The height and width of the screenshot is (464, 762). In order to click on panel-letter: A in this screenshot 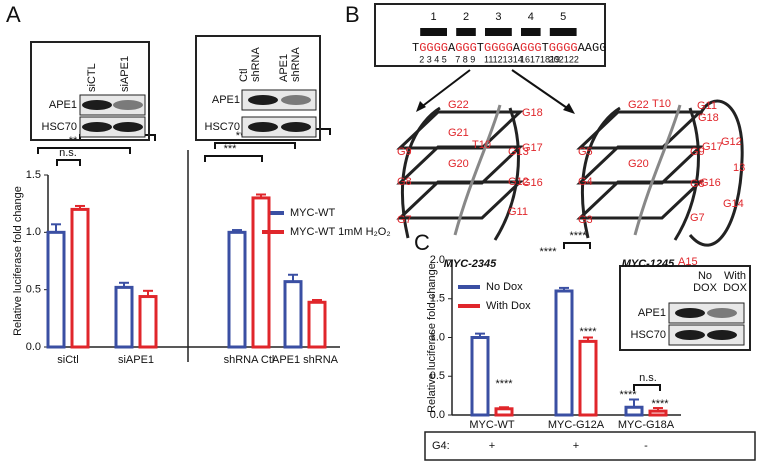, I will do `click(13, 14)`.